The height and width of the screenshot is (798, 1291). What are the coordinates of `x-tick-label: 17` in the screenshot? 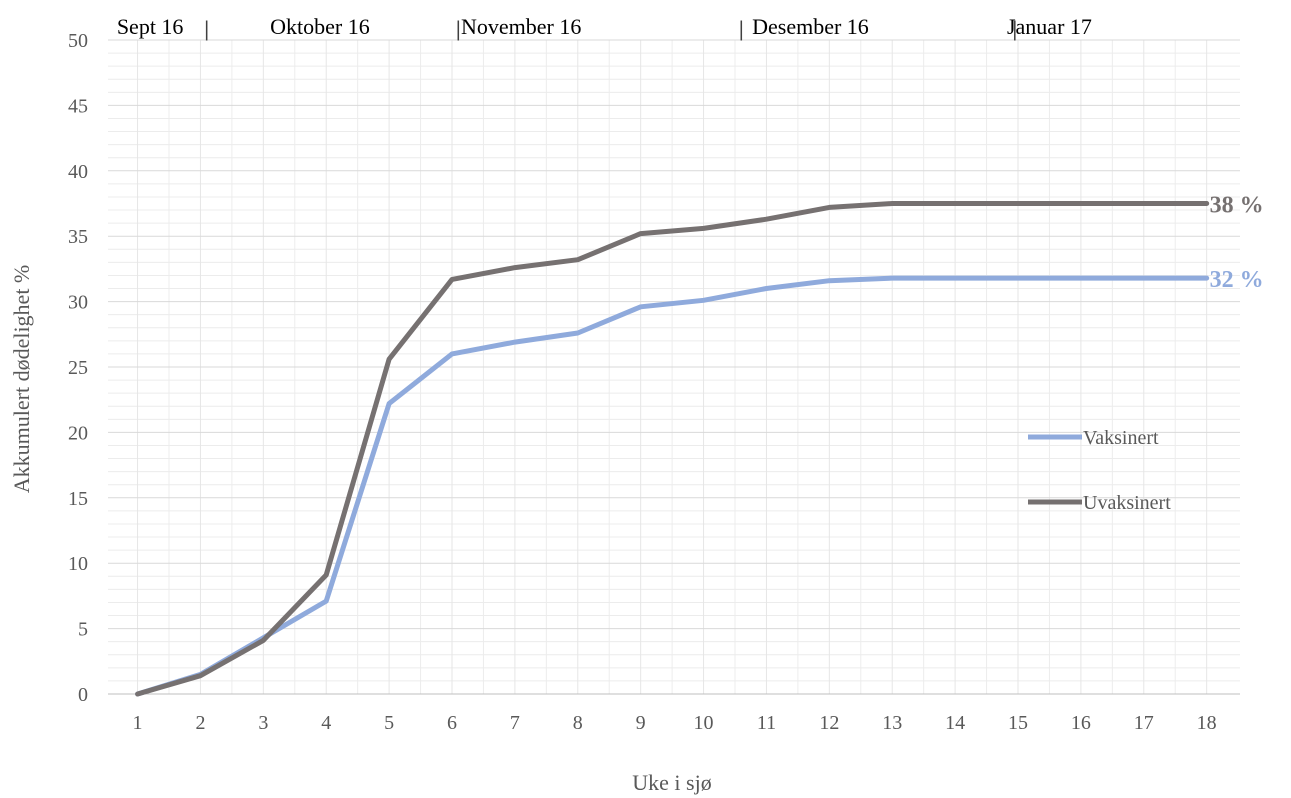 It's located at (1144, 723).